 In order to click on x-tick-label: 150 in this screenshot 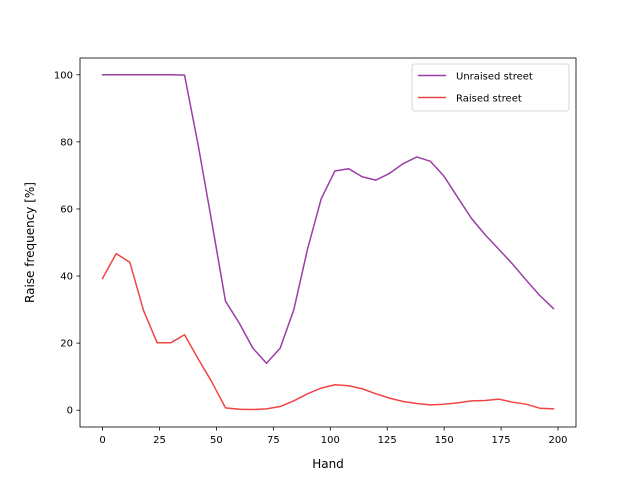, I will do `click(444, 440)`.